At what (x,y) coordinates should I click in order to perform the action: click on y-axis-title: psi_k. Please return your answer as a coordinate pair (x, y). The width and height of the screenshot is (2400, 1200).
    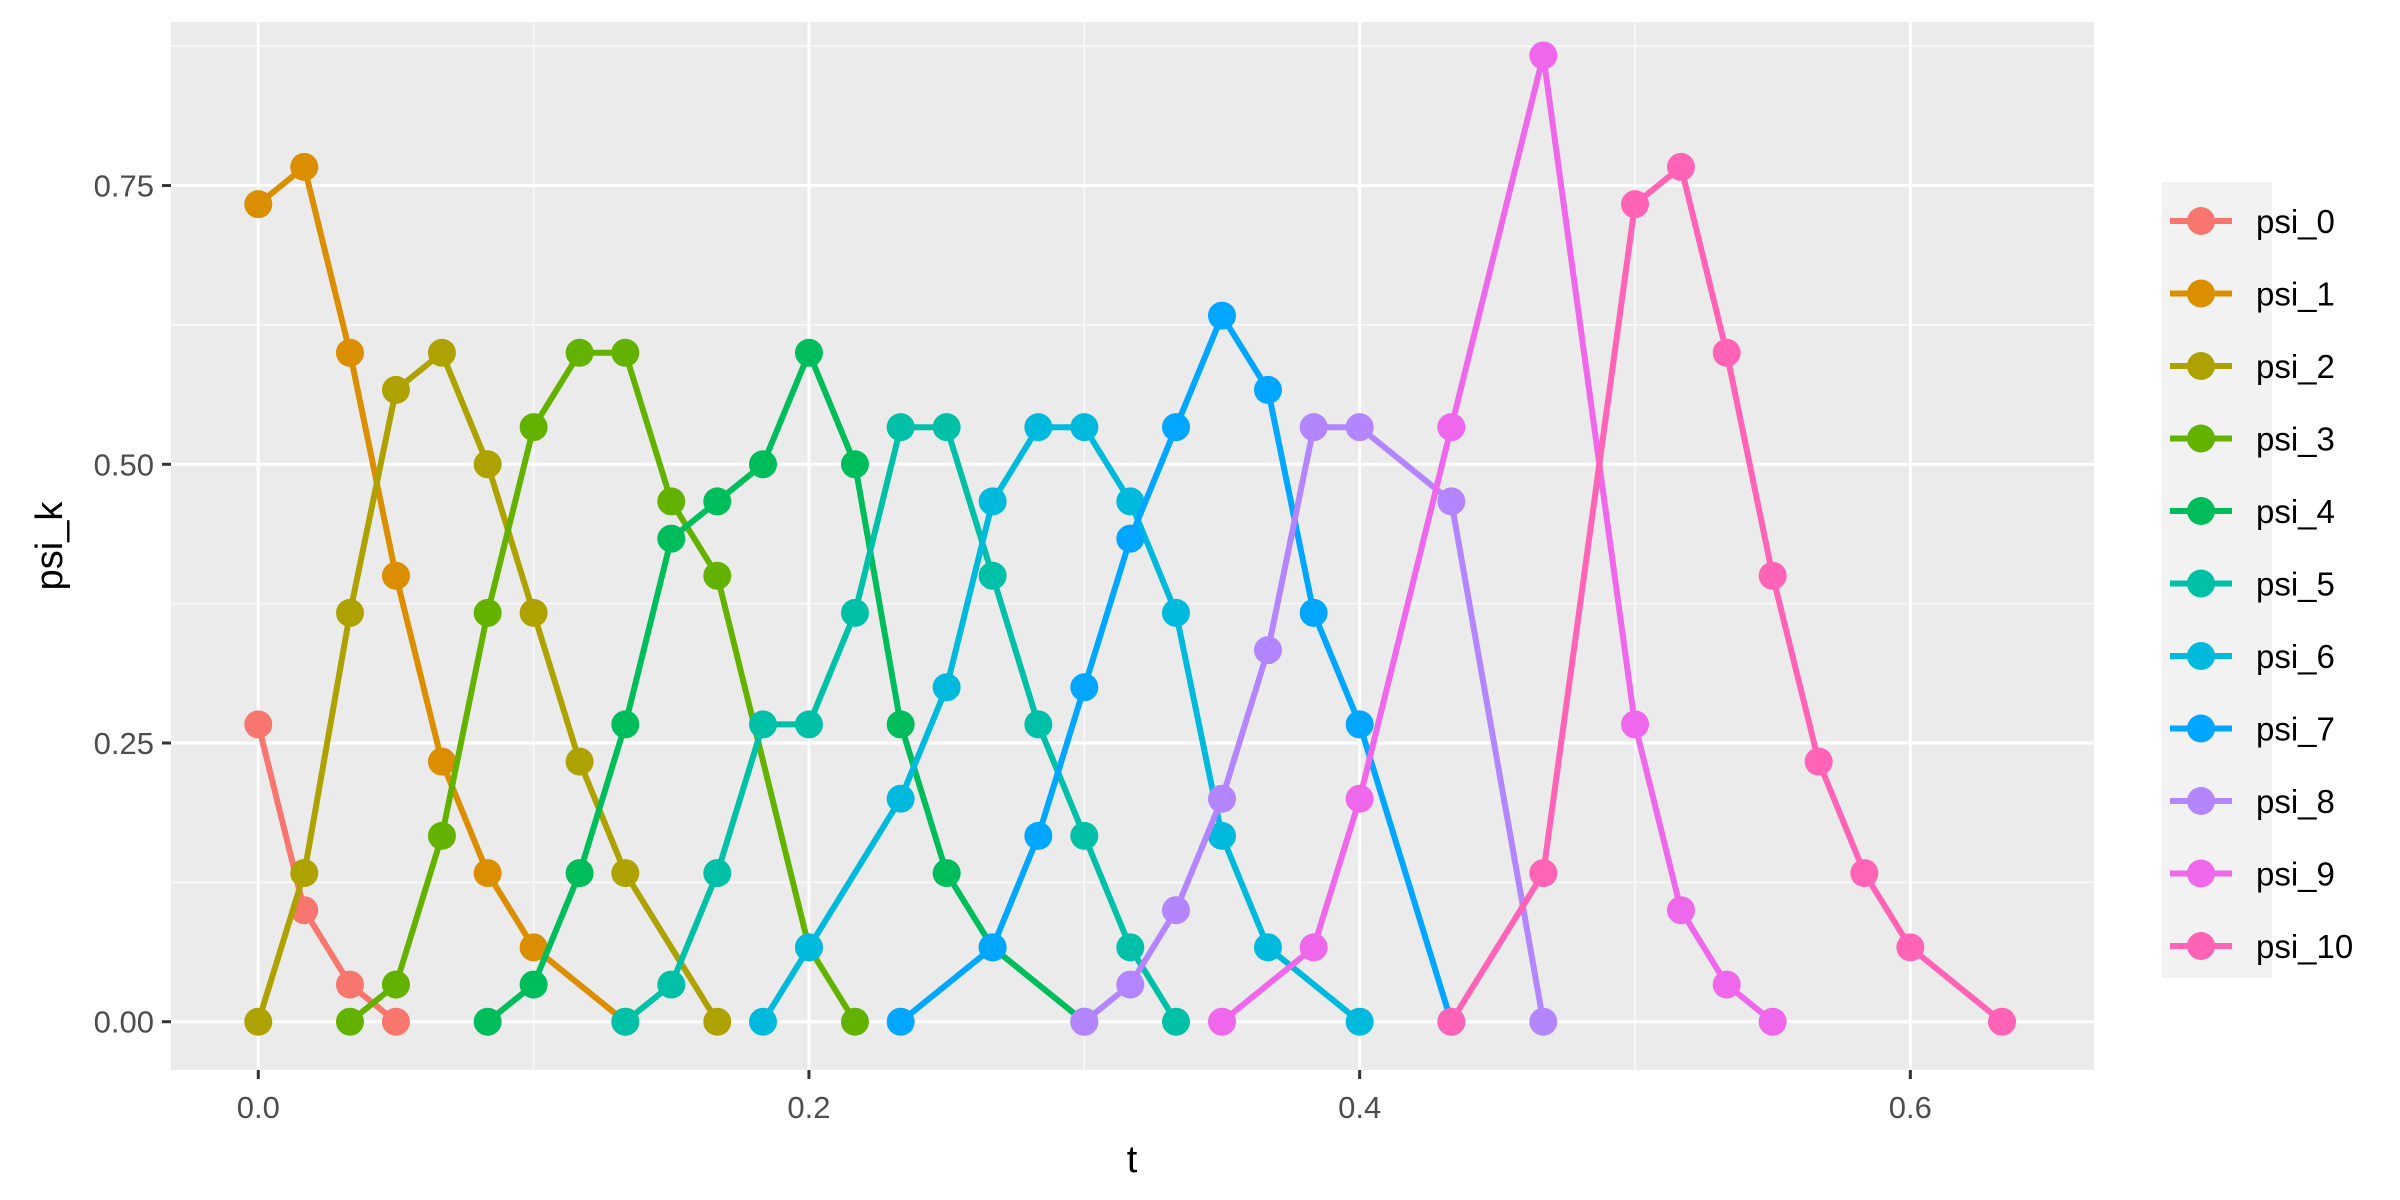
    Looking at the image, I should click on (50, 546).